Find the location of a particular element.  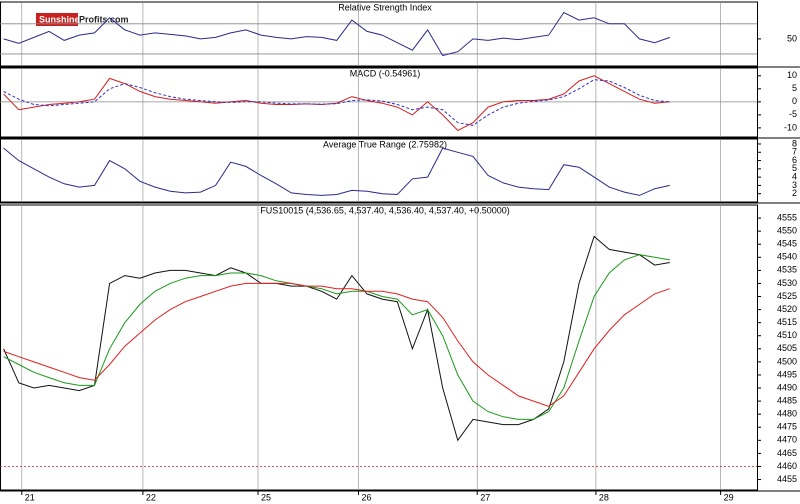

y-tick-label: 4545 is located at coordinates (787, 244).